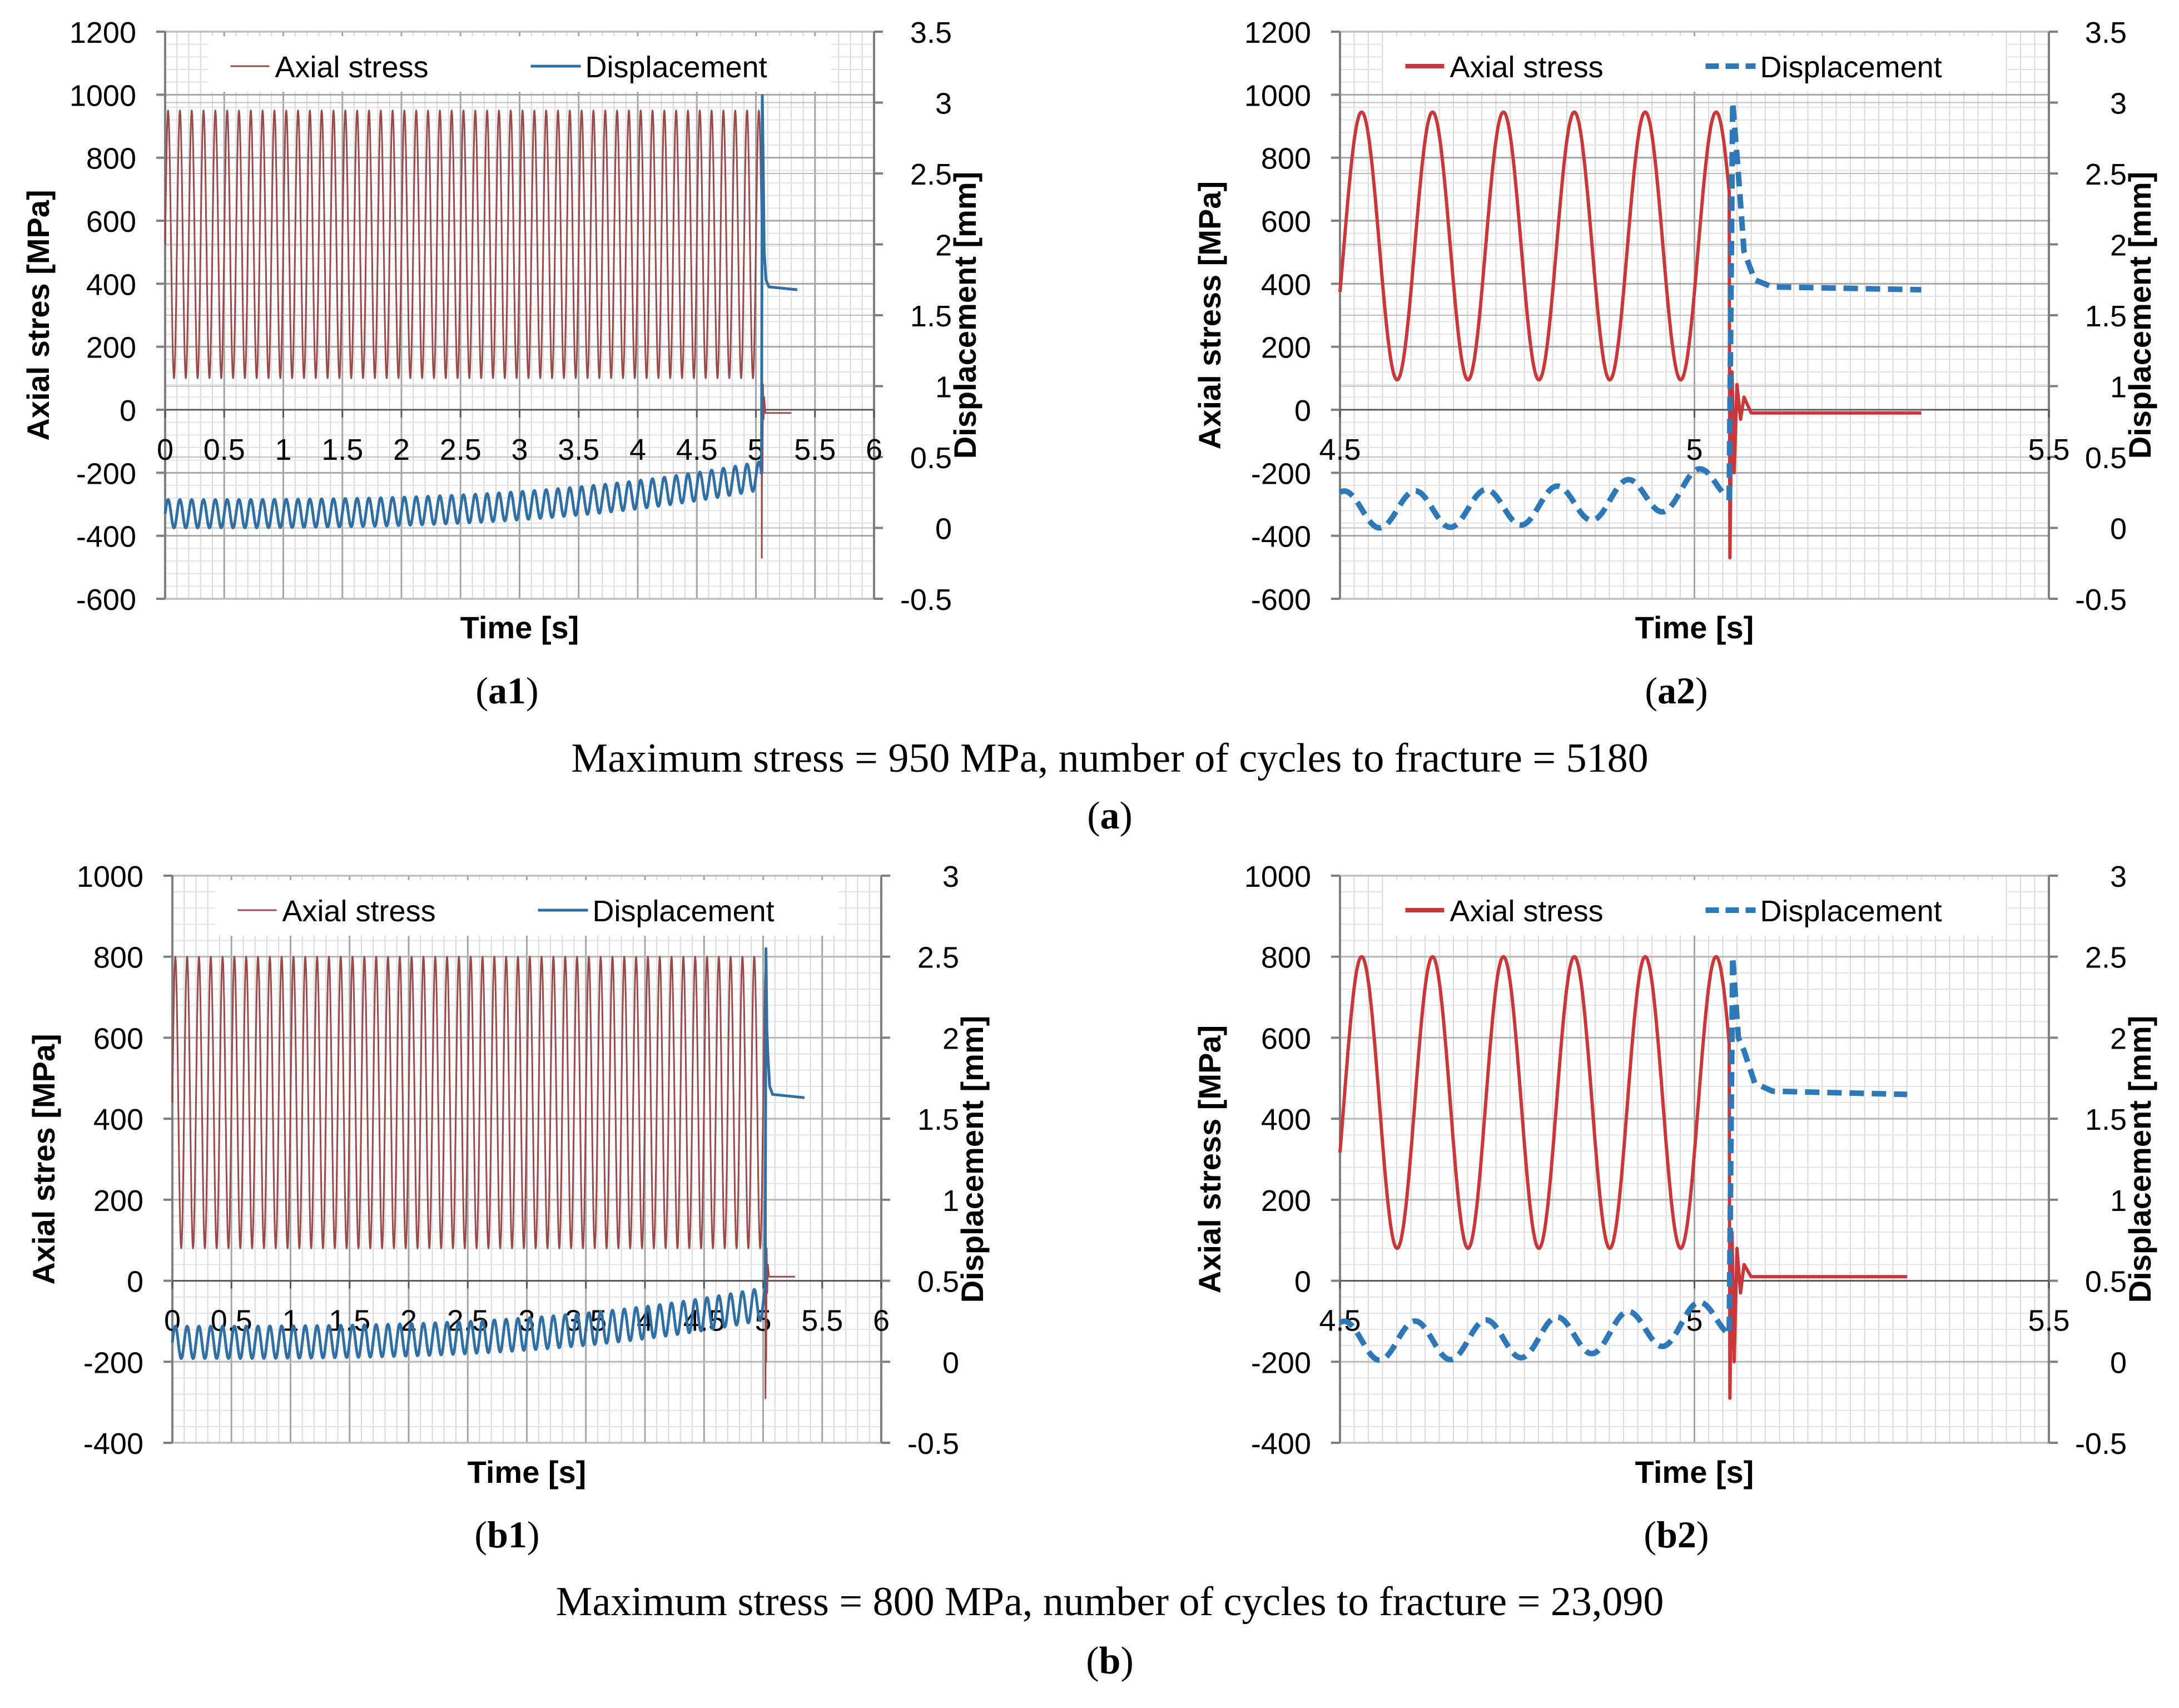 This screenshot has width=2179, height=1708. What do you see at coordinates (165, 450) in the screenshot?
I see `x-tick-label: 0` at bounding box center [165, 450].